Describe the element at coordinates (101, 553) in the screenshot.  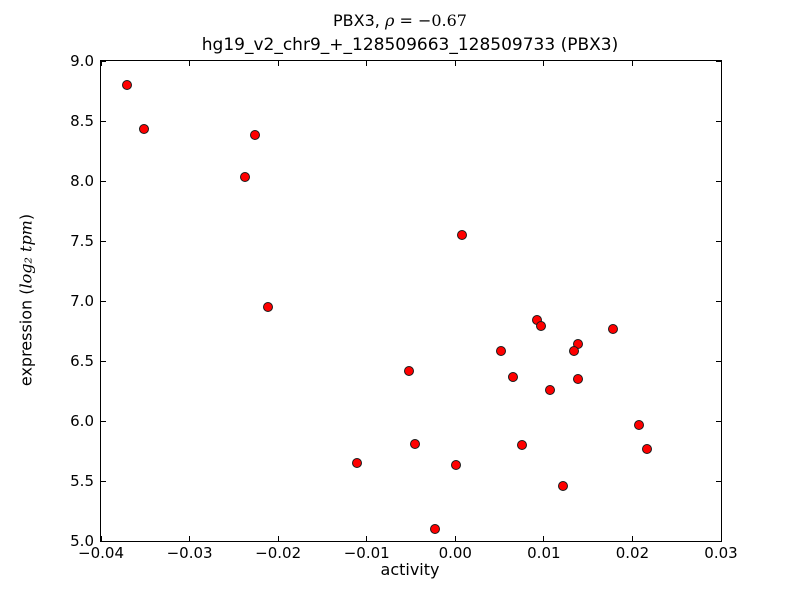
I see `x-tick-label: −0.04` at that location.